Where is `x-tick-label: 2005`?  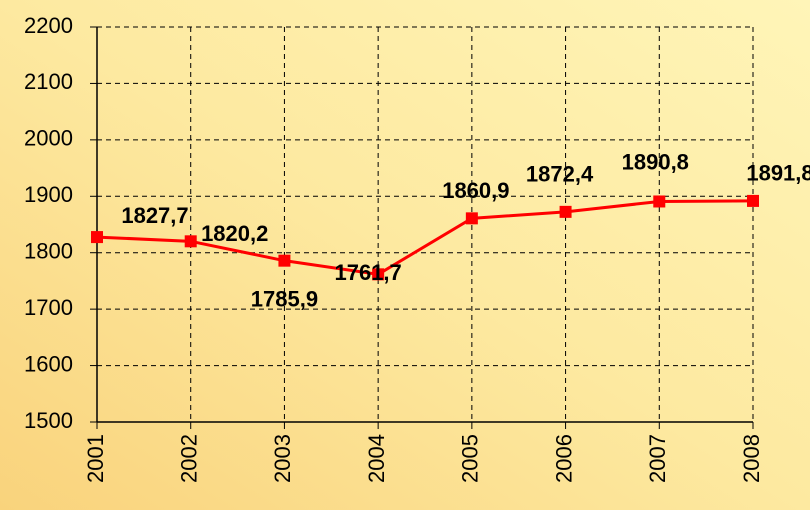
x-tick-label: 2005 is located at coordinates (470, 458).